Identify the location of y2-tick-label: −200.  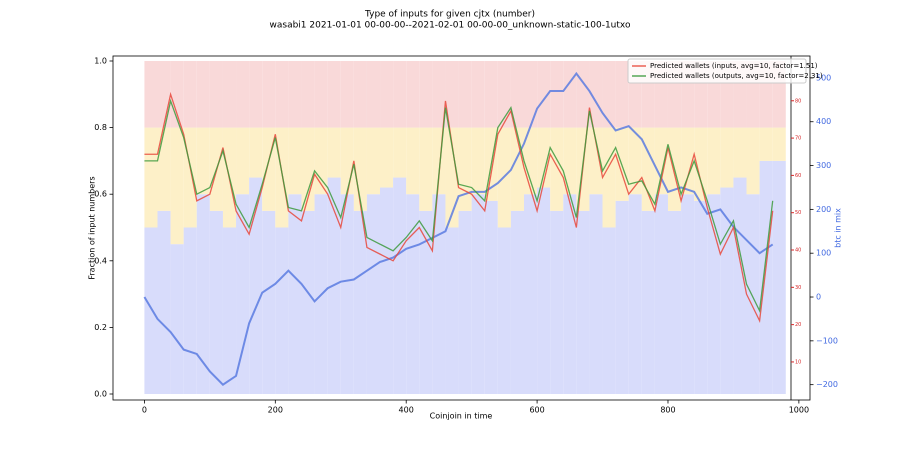
(827, 384).